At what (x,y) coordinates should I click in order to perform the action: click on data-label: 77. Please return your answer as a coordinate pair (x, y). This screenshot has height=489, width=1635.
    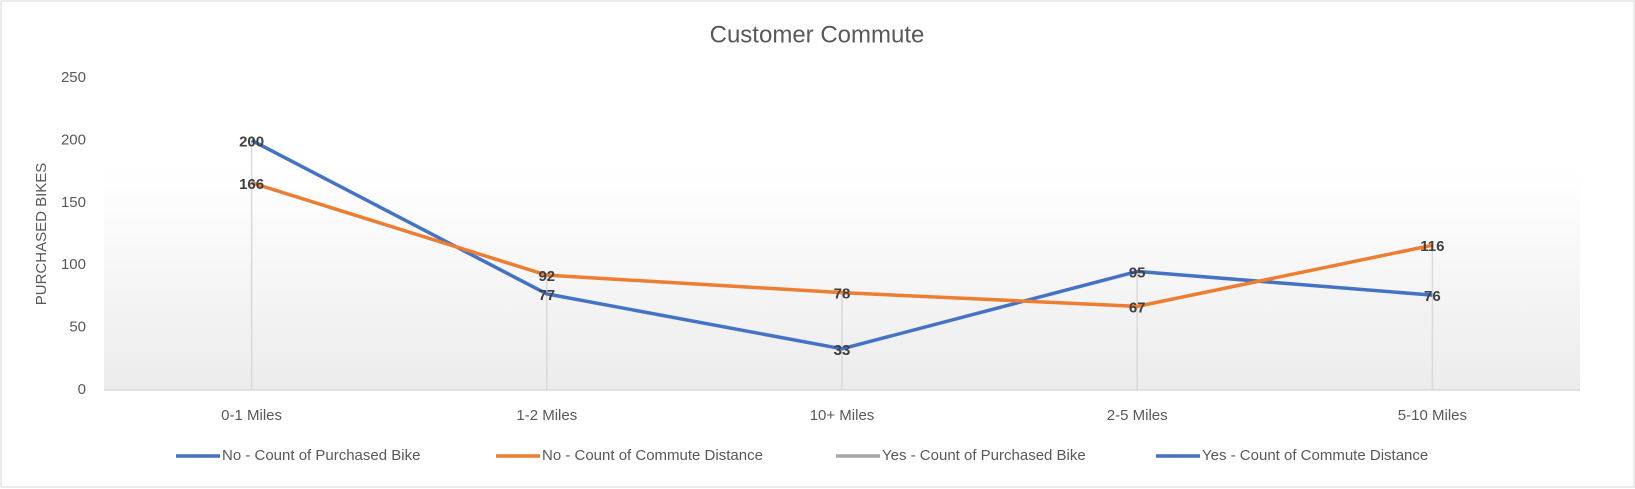
    Looking at the image, I should click on (546, 295).